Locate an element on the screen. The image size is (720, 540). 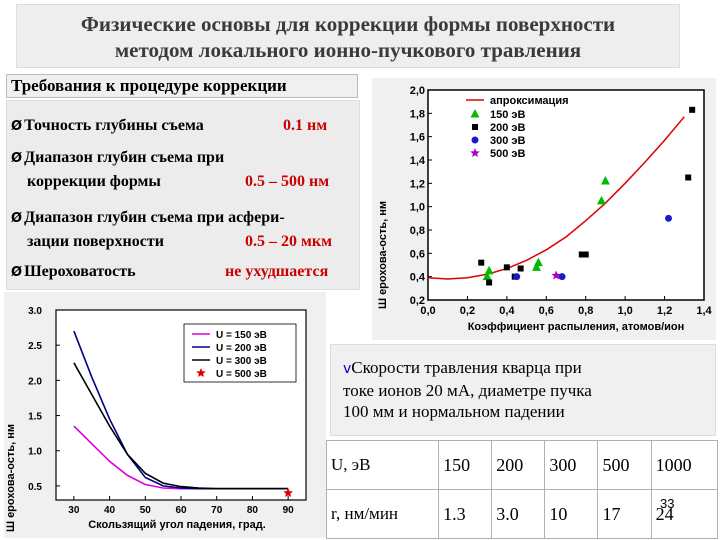
page-number: 33 is located at coordinates (667, 503).